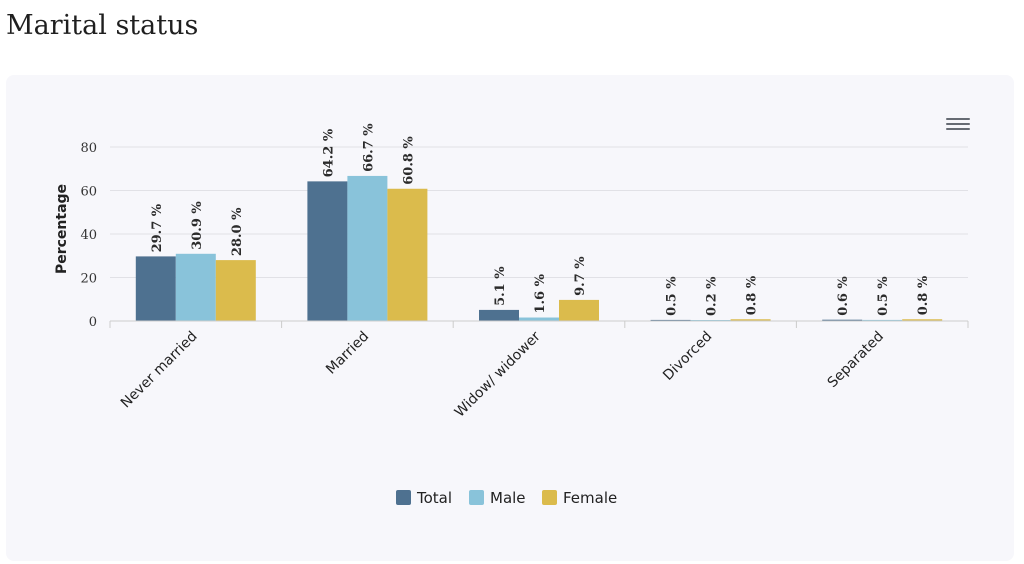 The height and width of the screenshot is (564, 1024). I want to click on y-axis-ticks: 0 20 40 60 80, so click(88, 235).